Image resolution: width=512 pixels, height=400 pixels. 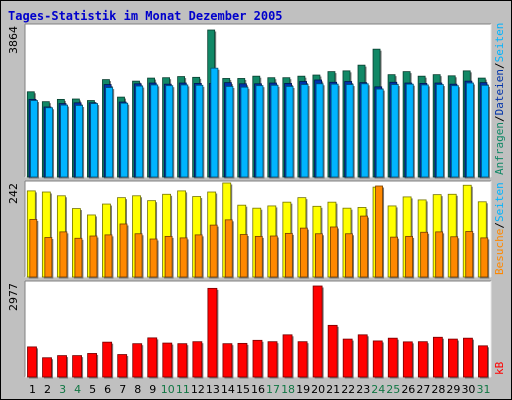 I want to click on legend-item-2: Seiten, so click(x=499, y=202).